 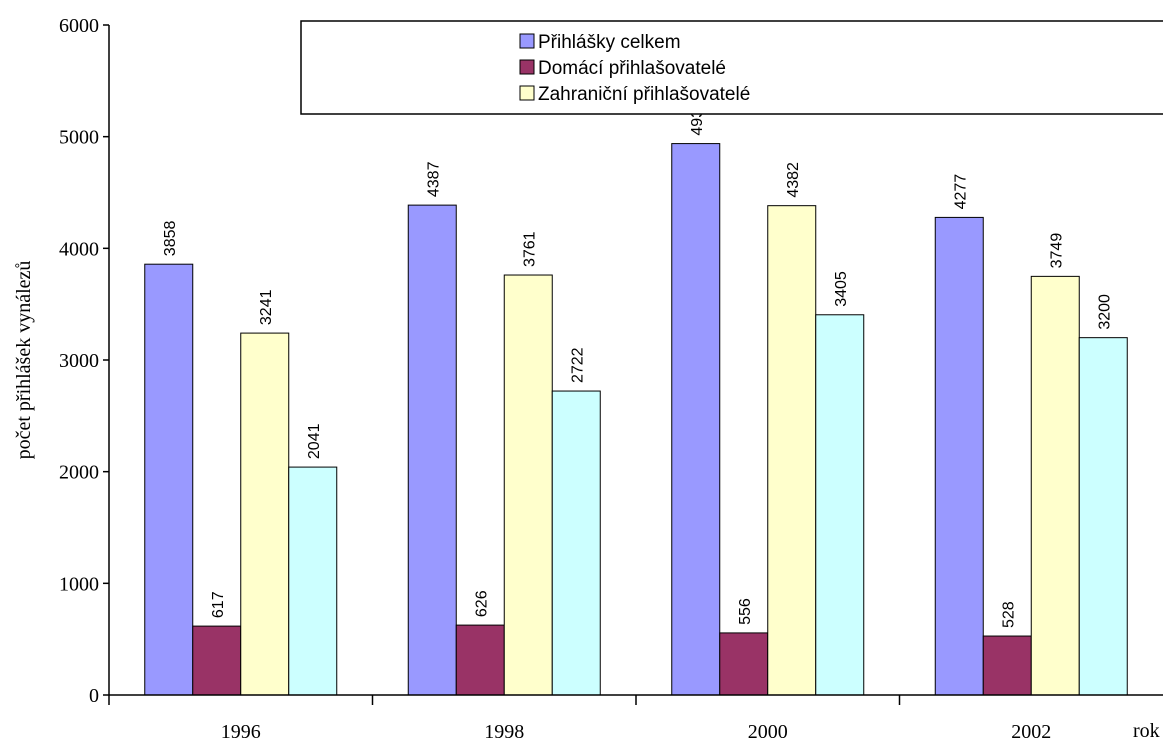 What do you see at coordinates (504, 732) in the screenshot?
I see `x-tick-label: 1998` at bounding box center [504, 732].